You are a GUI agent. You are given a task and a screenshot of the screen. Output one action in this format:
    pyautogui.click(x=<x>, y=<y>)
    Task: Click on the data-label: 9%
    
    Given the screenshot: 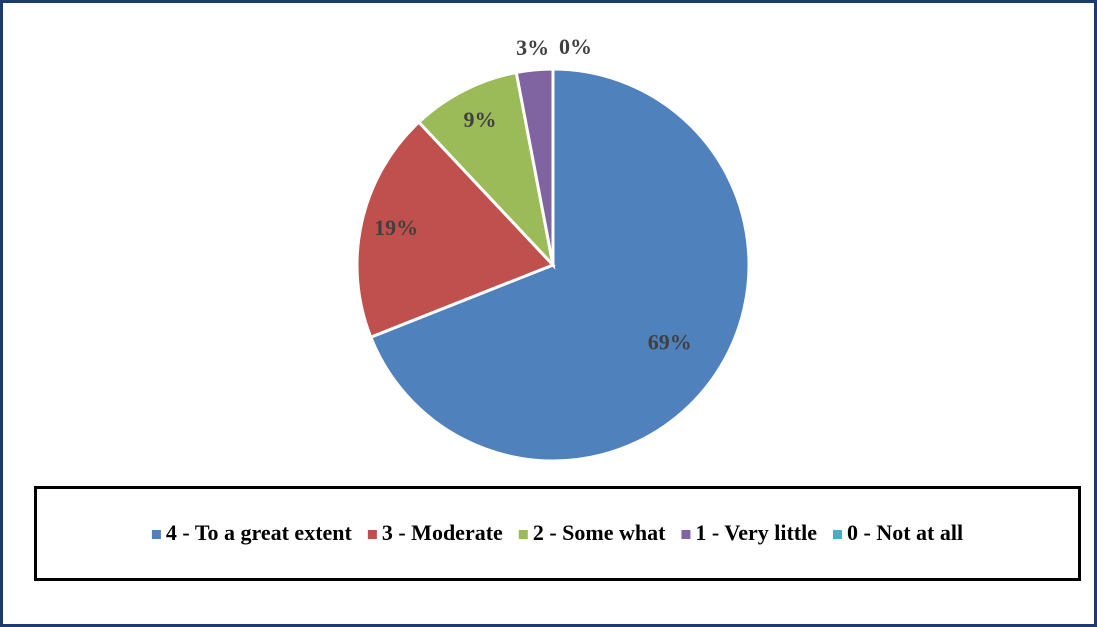 What is the action you would take?
    pyautogui.click(x=480, y=119)
    